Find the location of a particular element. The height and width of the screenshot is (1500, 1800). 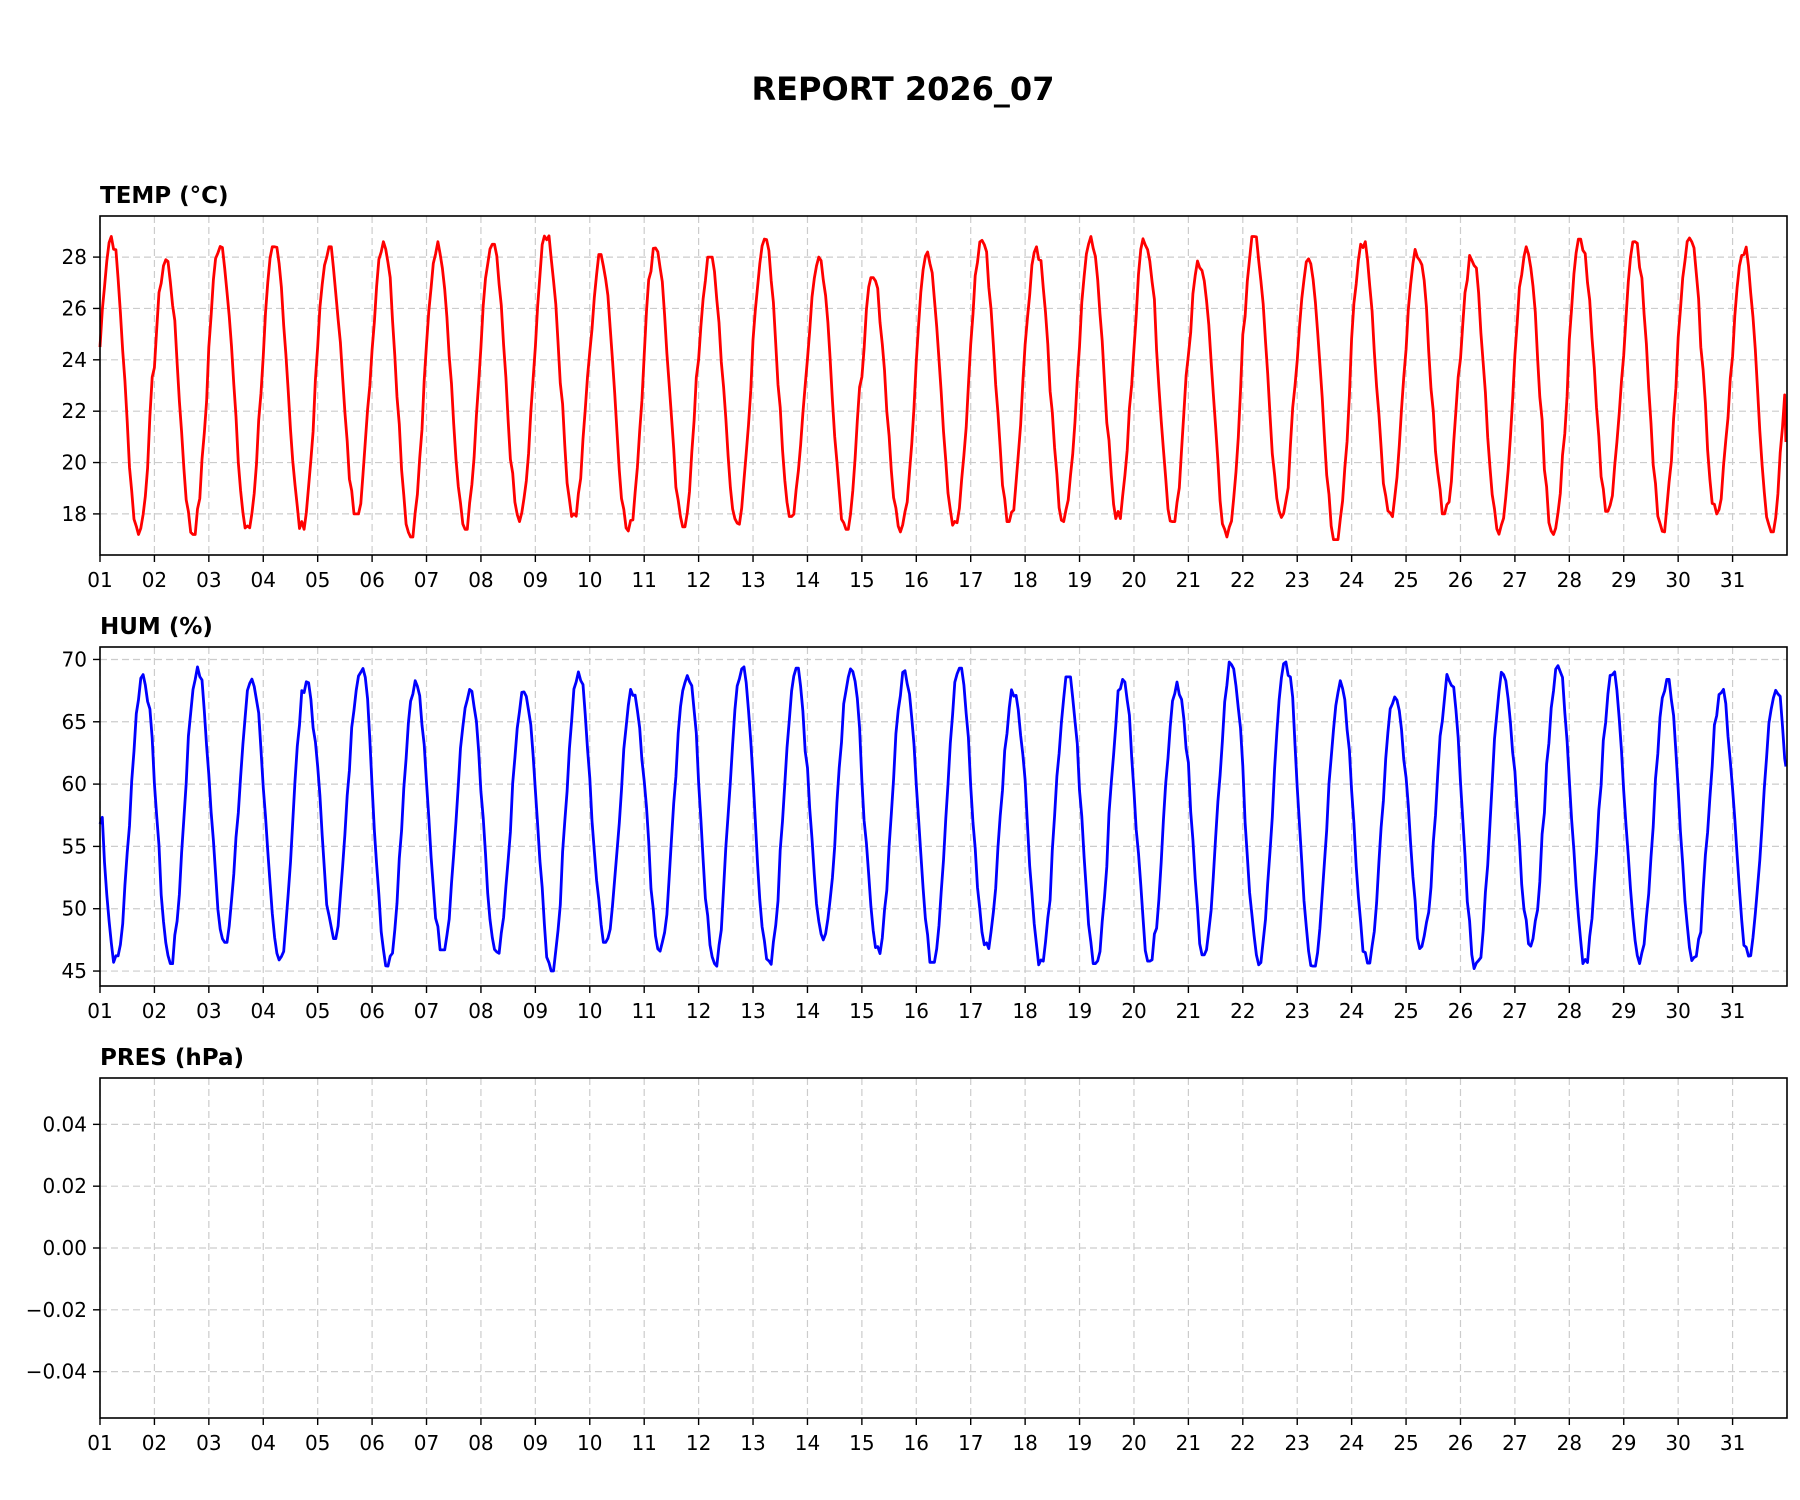

pres-xtick-label-23: 23 is located at coordinates (1296, 1443).